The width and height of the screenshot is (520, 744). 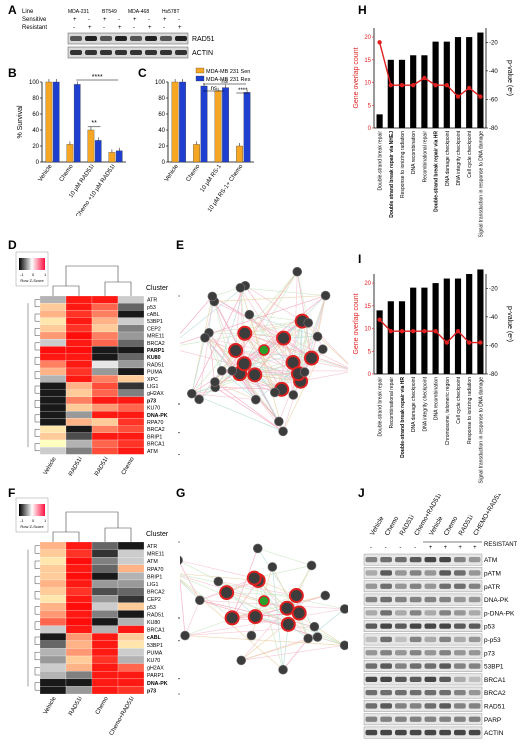 I want to click on resistant-mark: -, so click(x=74, y=28).